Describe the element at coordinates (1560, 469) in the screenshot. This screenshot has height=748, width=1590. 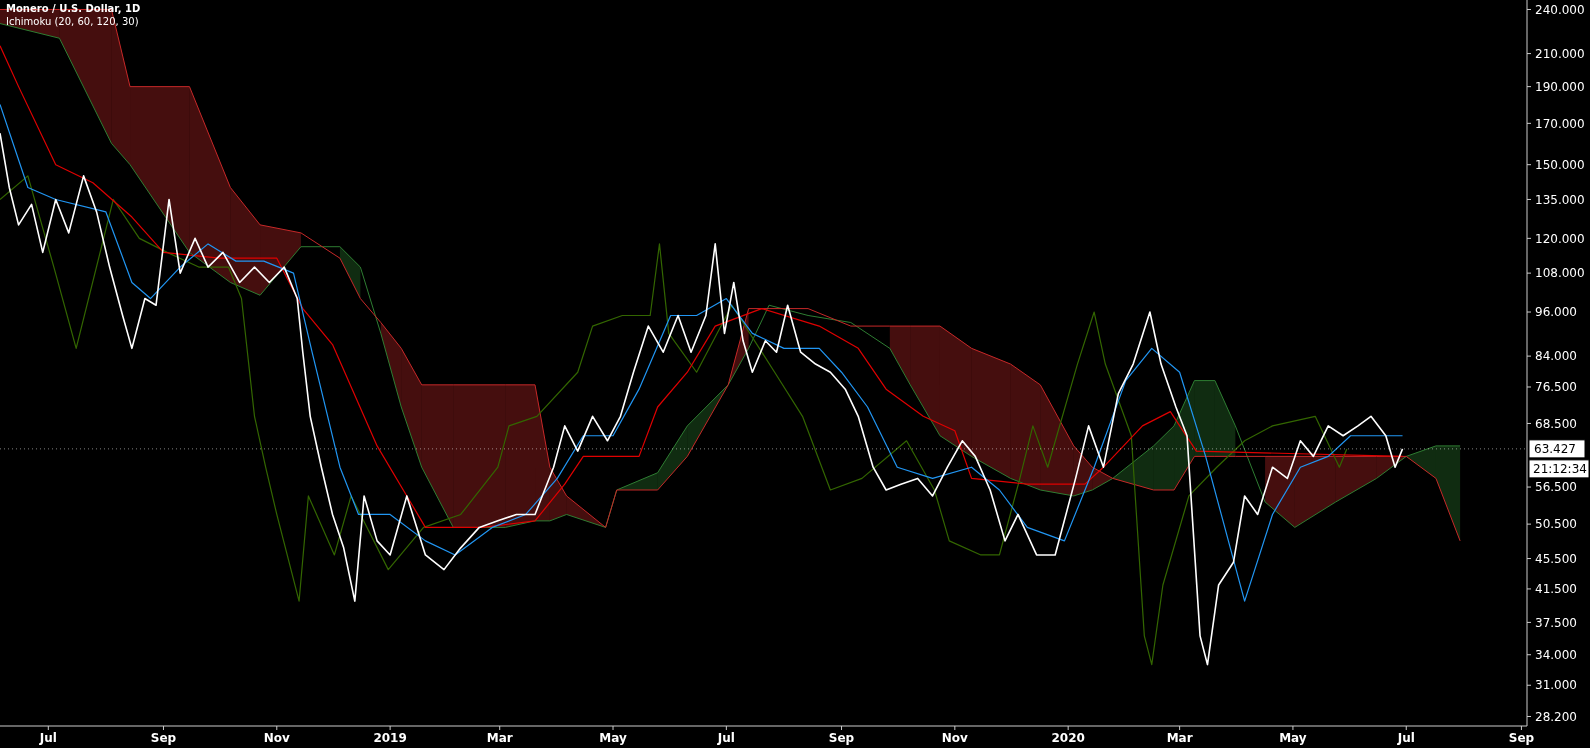
I see `text: 21:12:34` at that location.